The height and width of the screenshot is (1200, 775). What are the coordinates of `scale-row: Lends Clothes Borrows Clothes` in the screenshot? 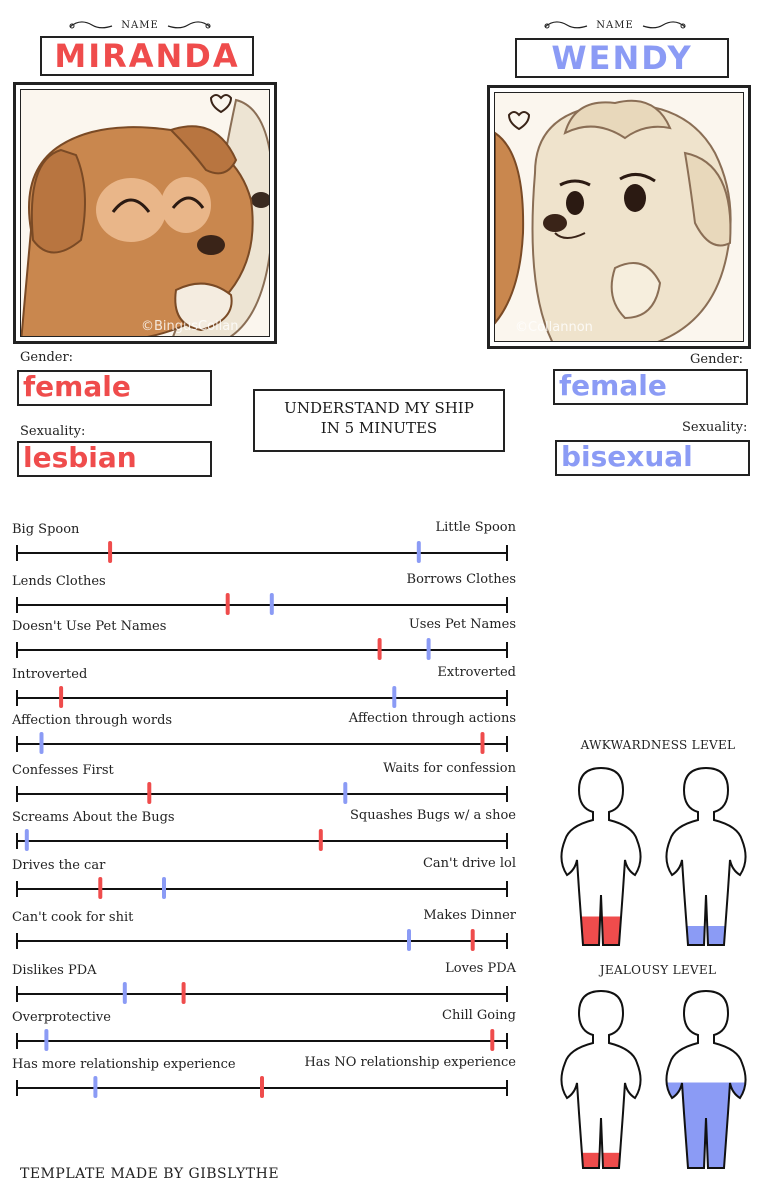 It's located at (270, 594).